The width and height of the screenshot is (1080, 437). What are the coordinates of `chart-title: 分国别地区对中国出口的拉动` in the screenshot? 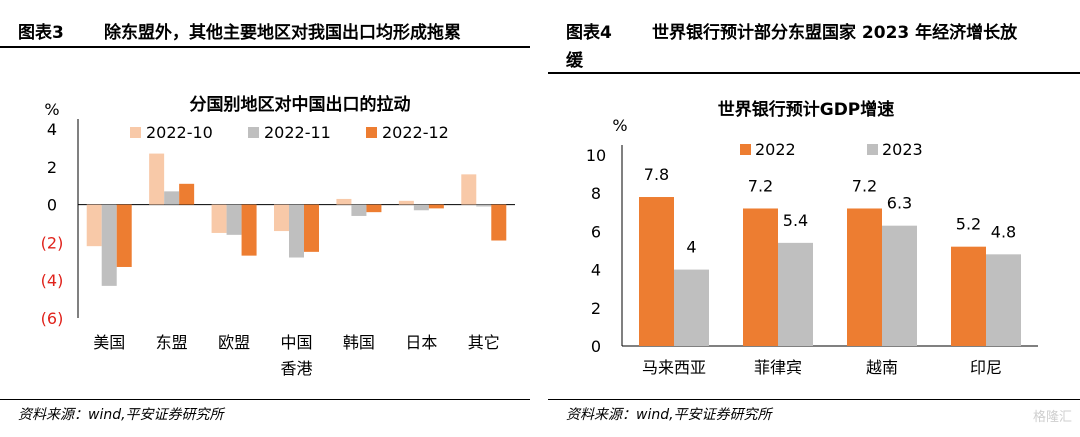 It's located at (300, 104).